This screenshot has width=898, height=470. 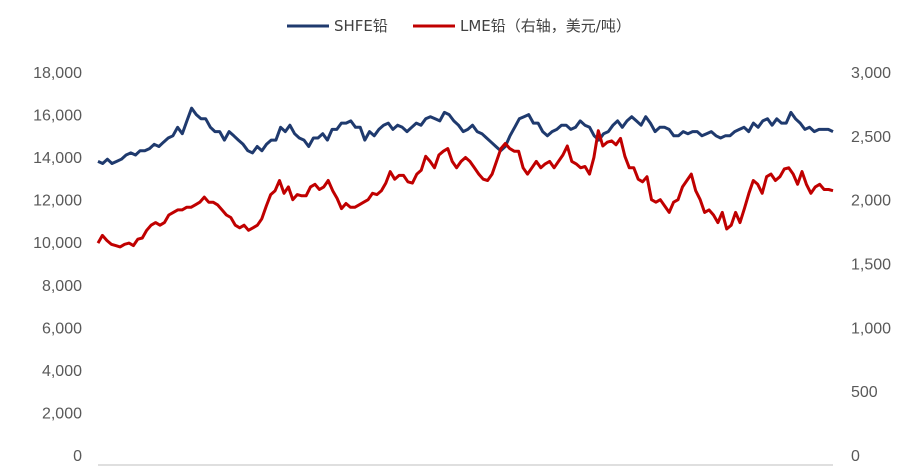 What do you see at coordinates (361, 26) in the screenshot?
I see `legend-label-shfe: SHFE铅` at bounding box center [361, 26].